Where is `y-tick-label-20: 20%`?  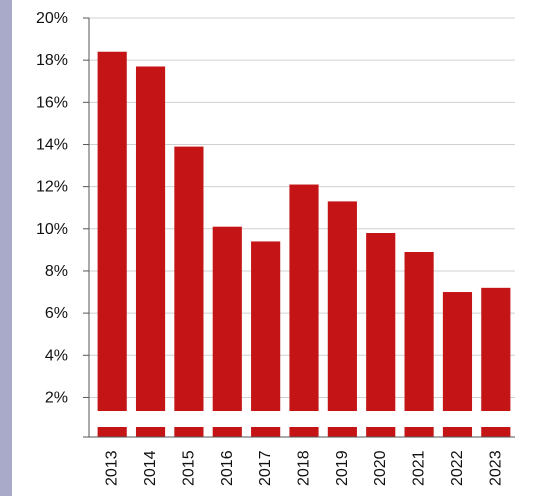 y-tick-label-20: 20% is located at coordinates (52, 18).